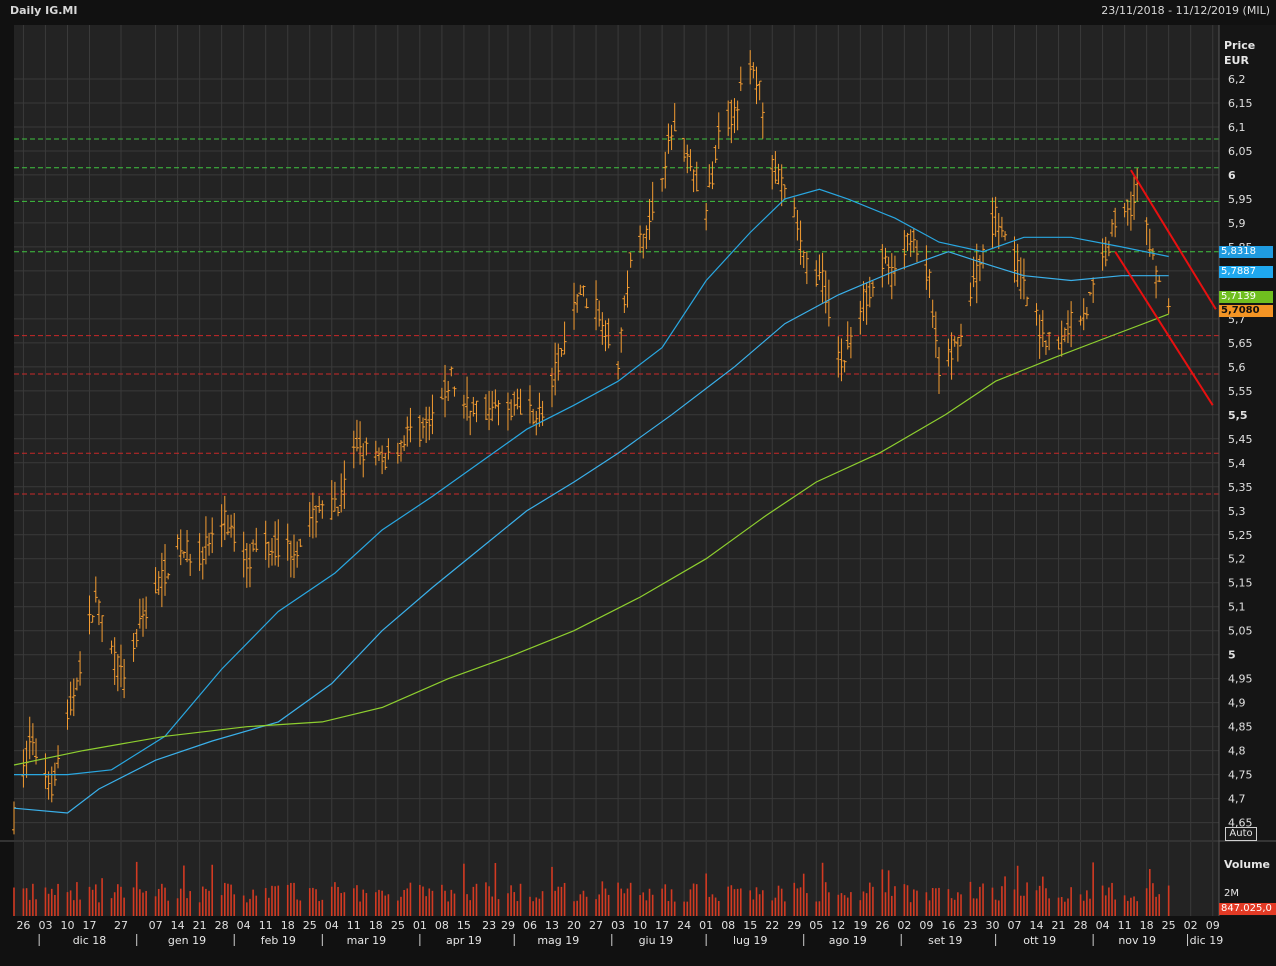 The height and width of the screenshot is (966, 1276). I want to click on price-tick-label: 5,05, so click(1240, 631).